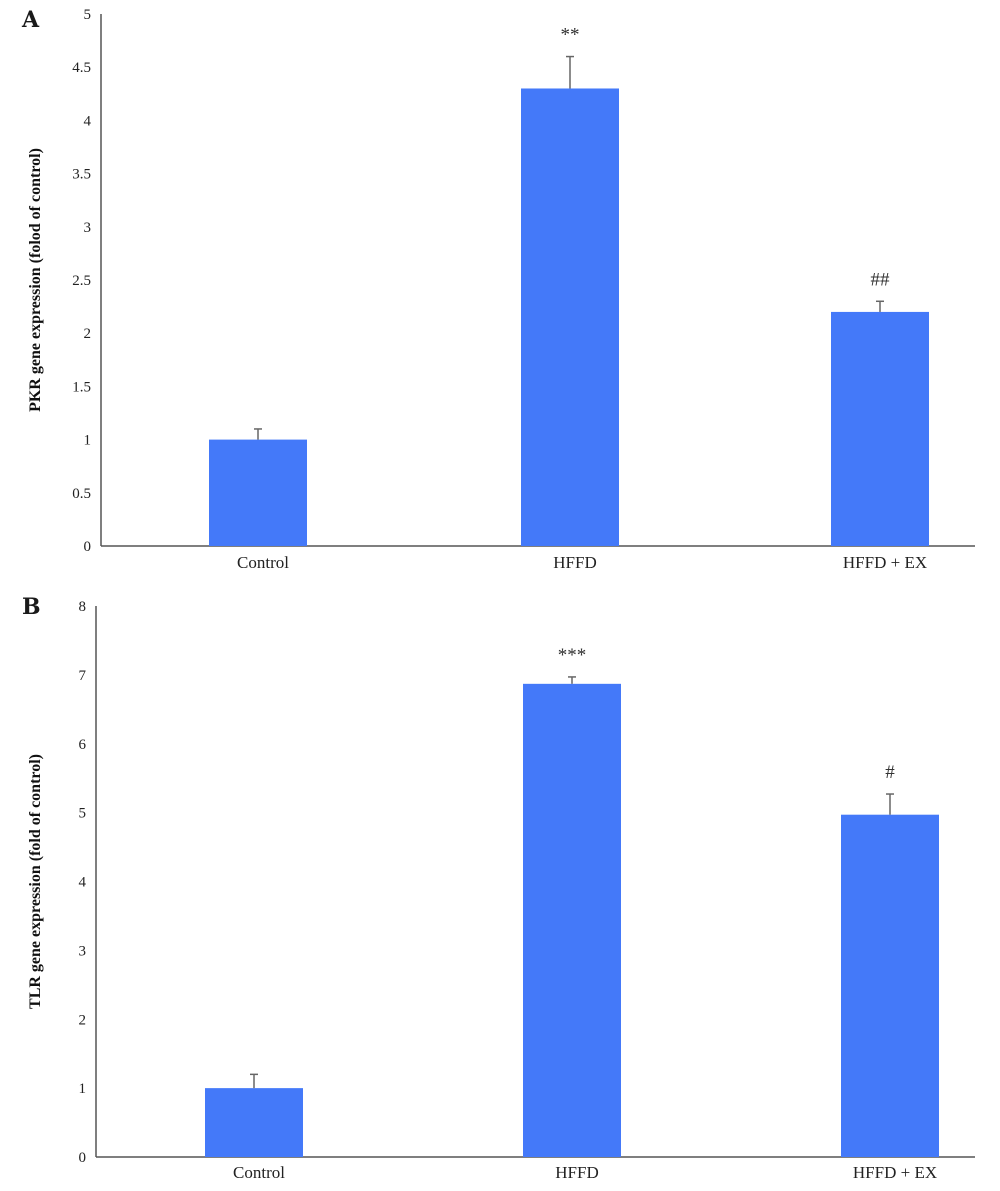 Image resolution: width=1000 pixels, height=1191 pixels. What do you see at coordinates (81, 387) in the screenshot?
I see `y-tick-label: 1.5` at bounding box center [81, 387].